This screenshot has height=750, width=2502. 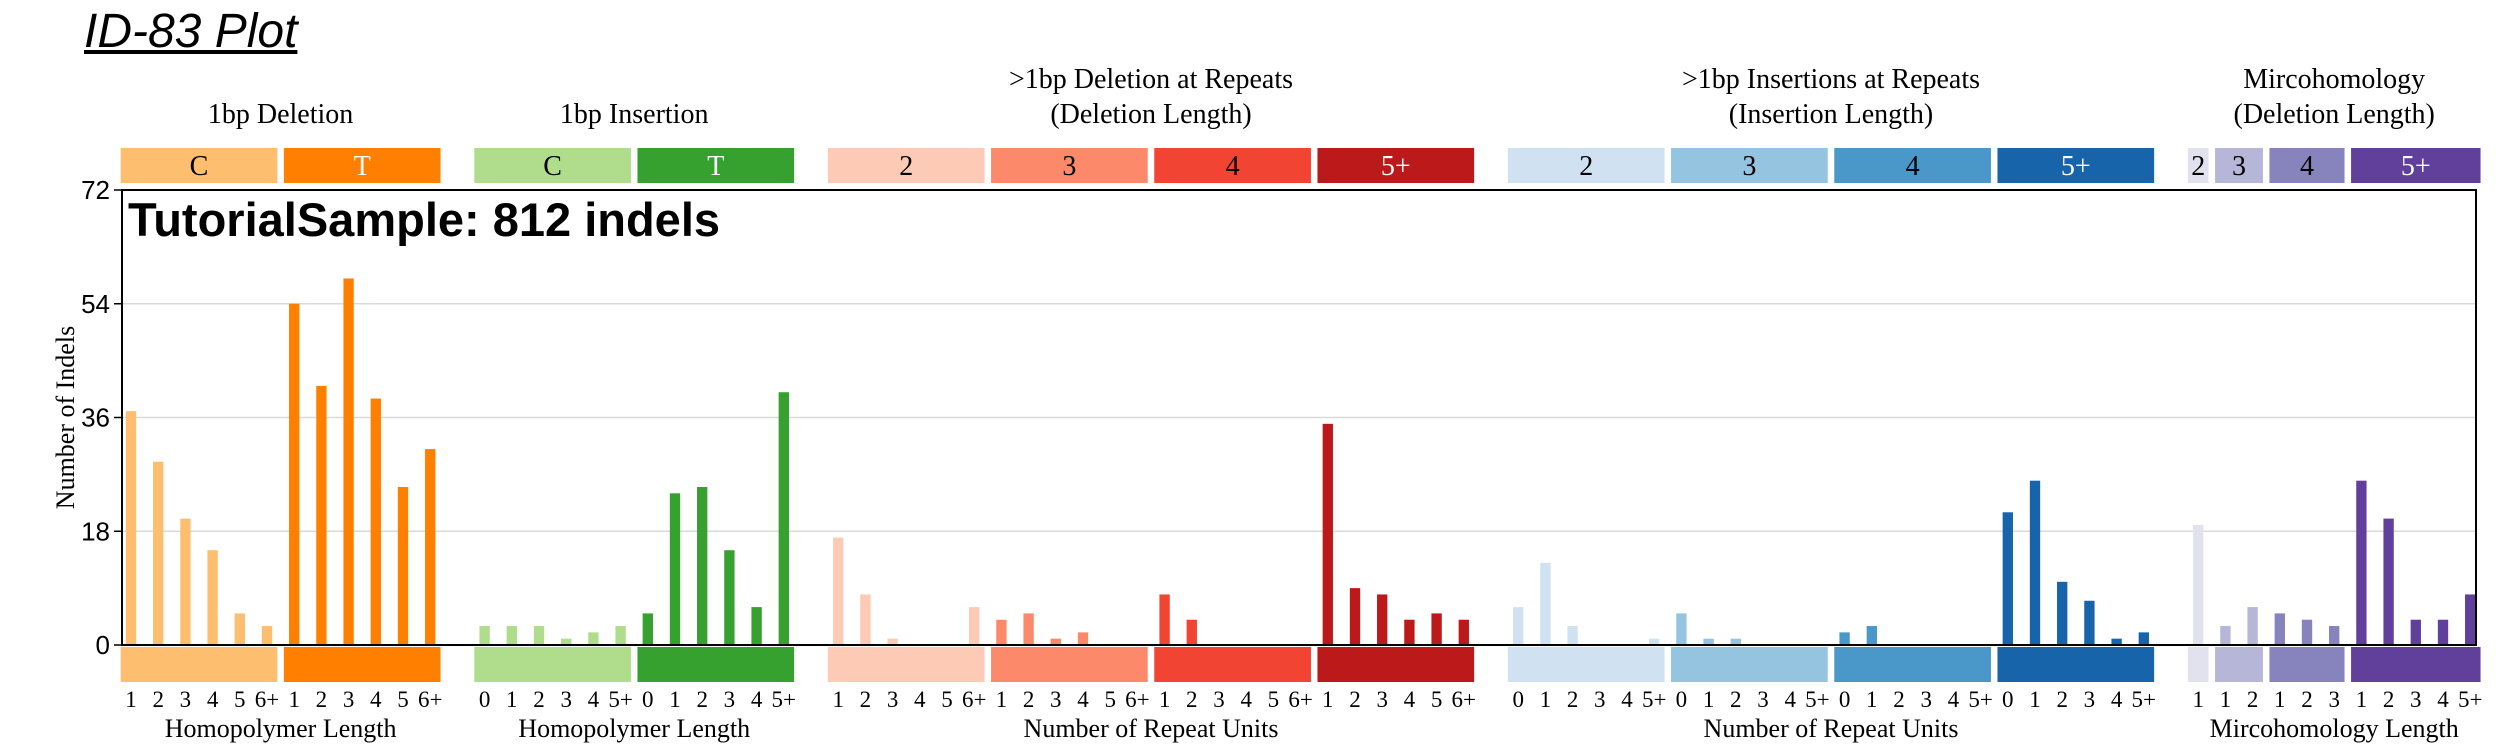 I want to click on y-tick-label: 54, so click(x=95, y=304).